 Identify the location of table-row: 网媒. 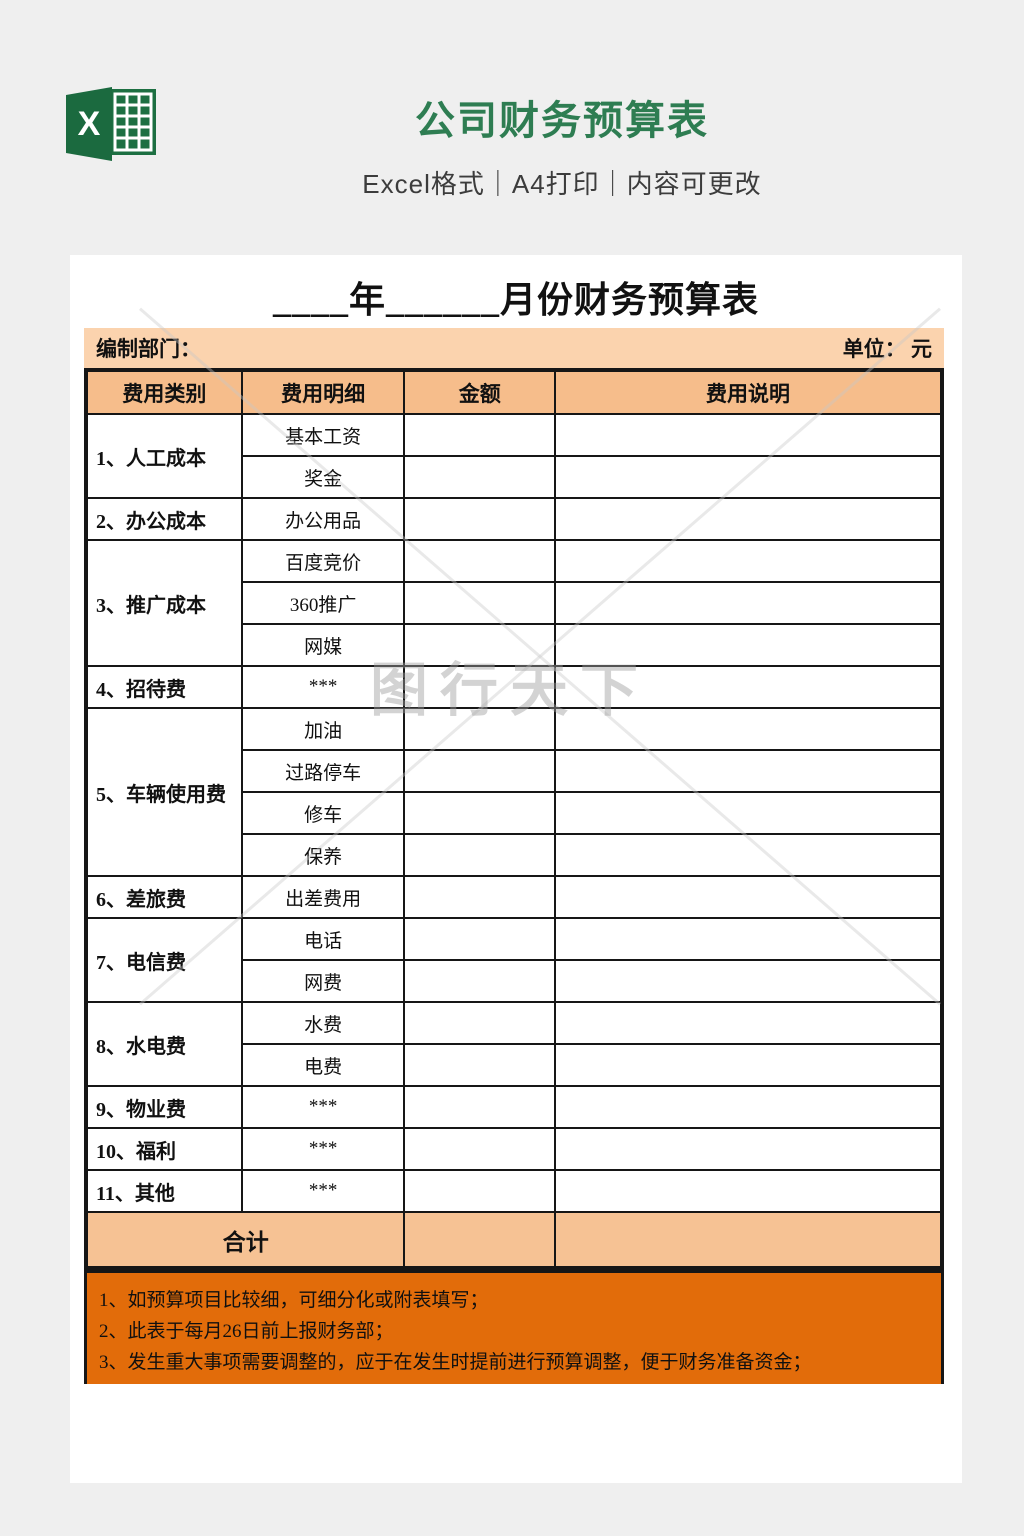
(514, 645).